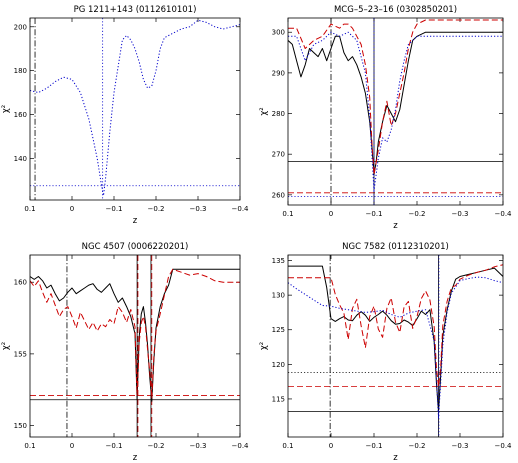 The height and width of the screenshot is (463, 518). I want to click on chart-title: PG 1211+143 (0112610101), so click(135, 10).